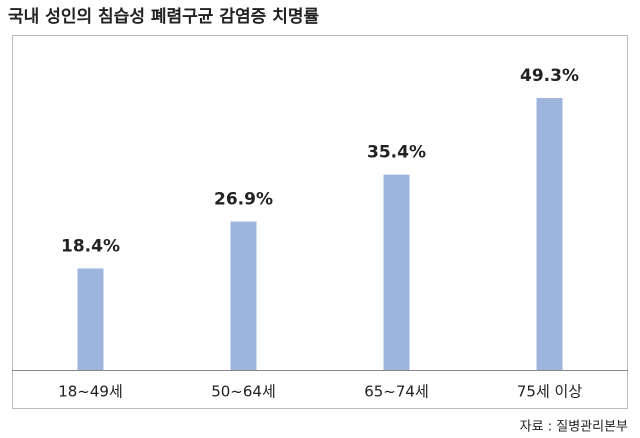 The width and height of the screenshot is (640, 438). What do you see at coordinates (549, 392) in the screenshot?
I see `x-tick-label: 75세 이상` at bounding box center [549, 392].